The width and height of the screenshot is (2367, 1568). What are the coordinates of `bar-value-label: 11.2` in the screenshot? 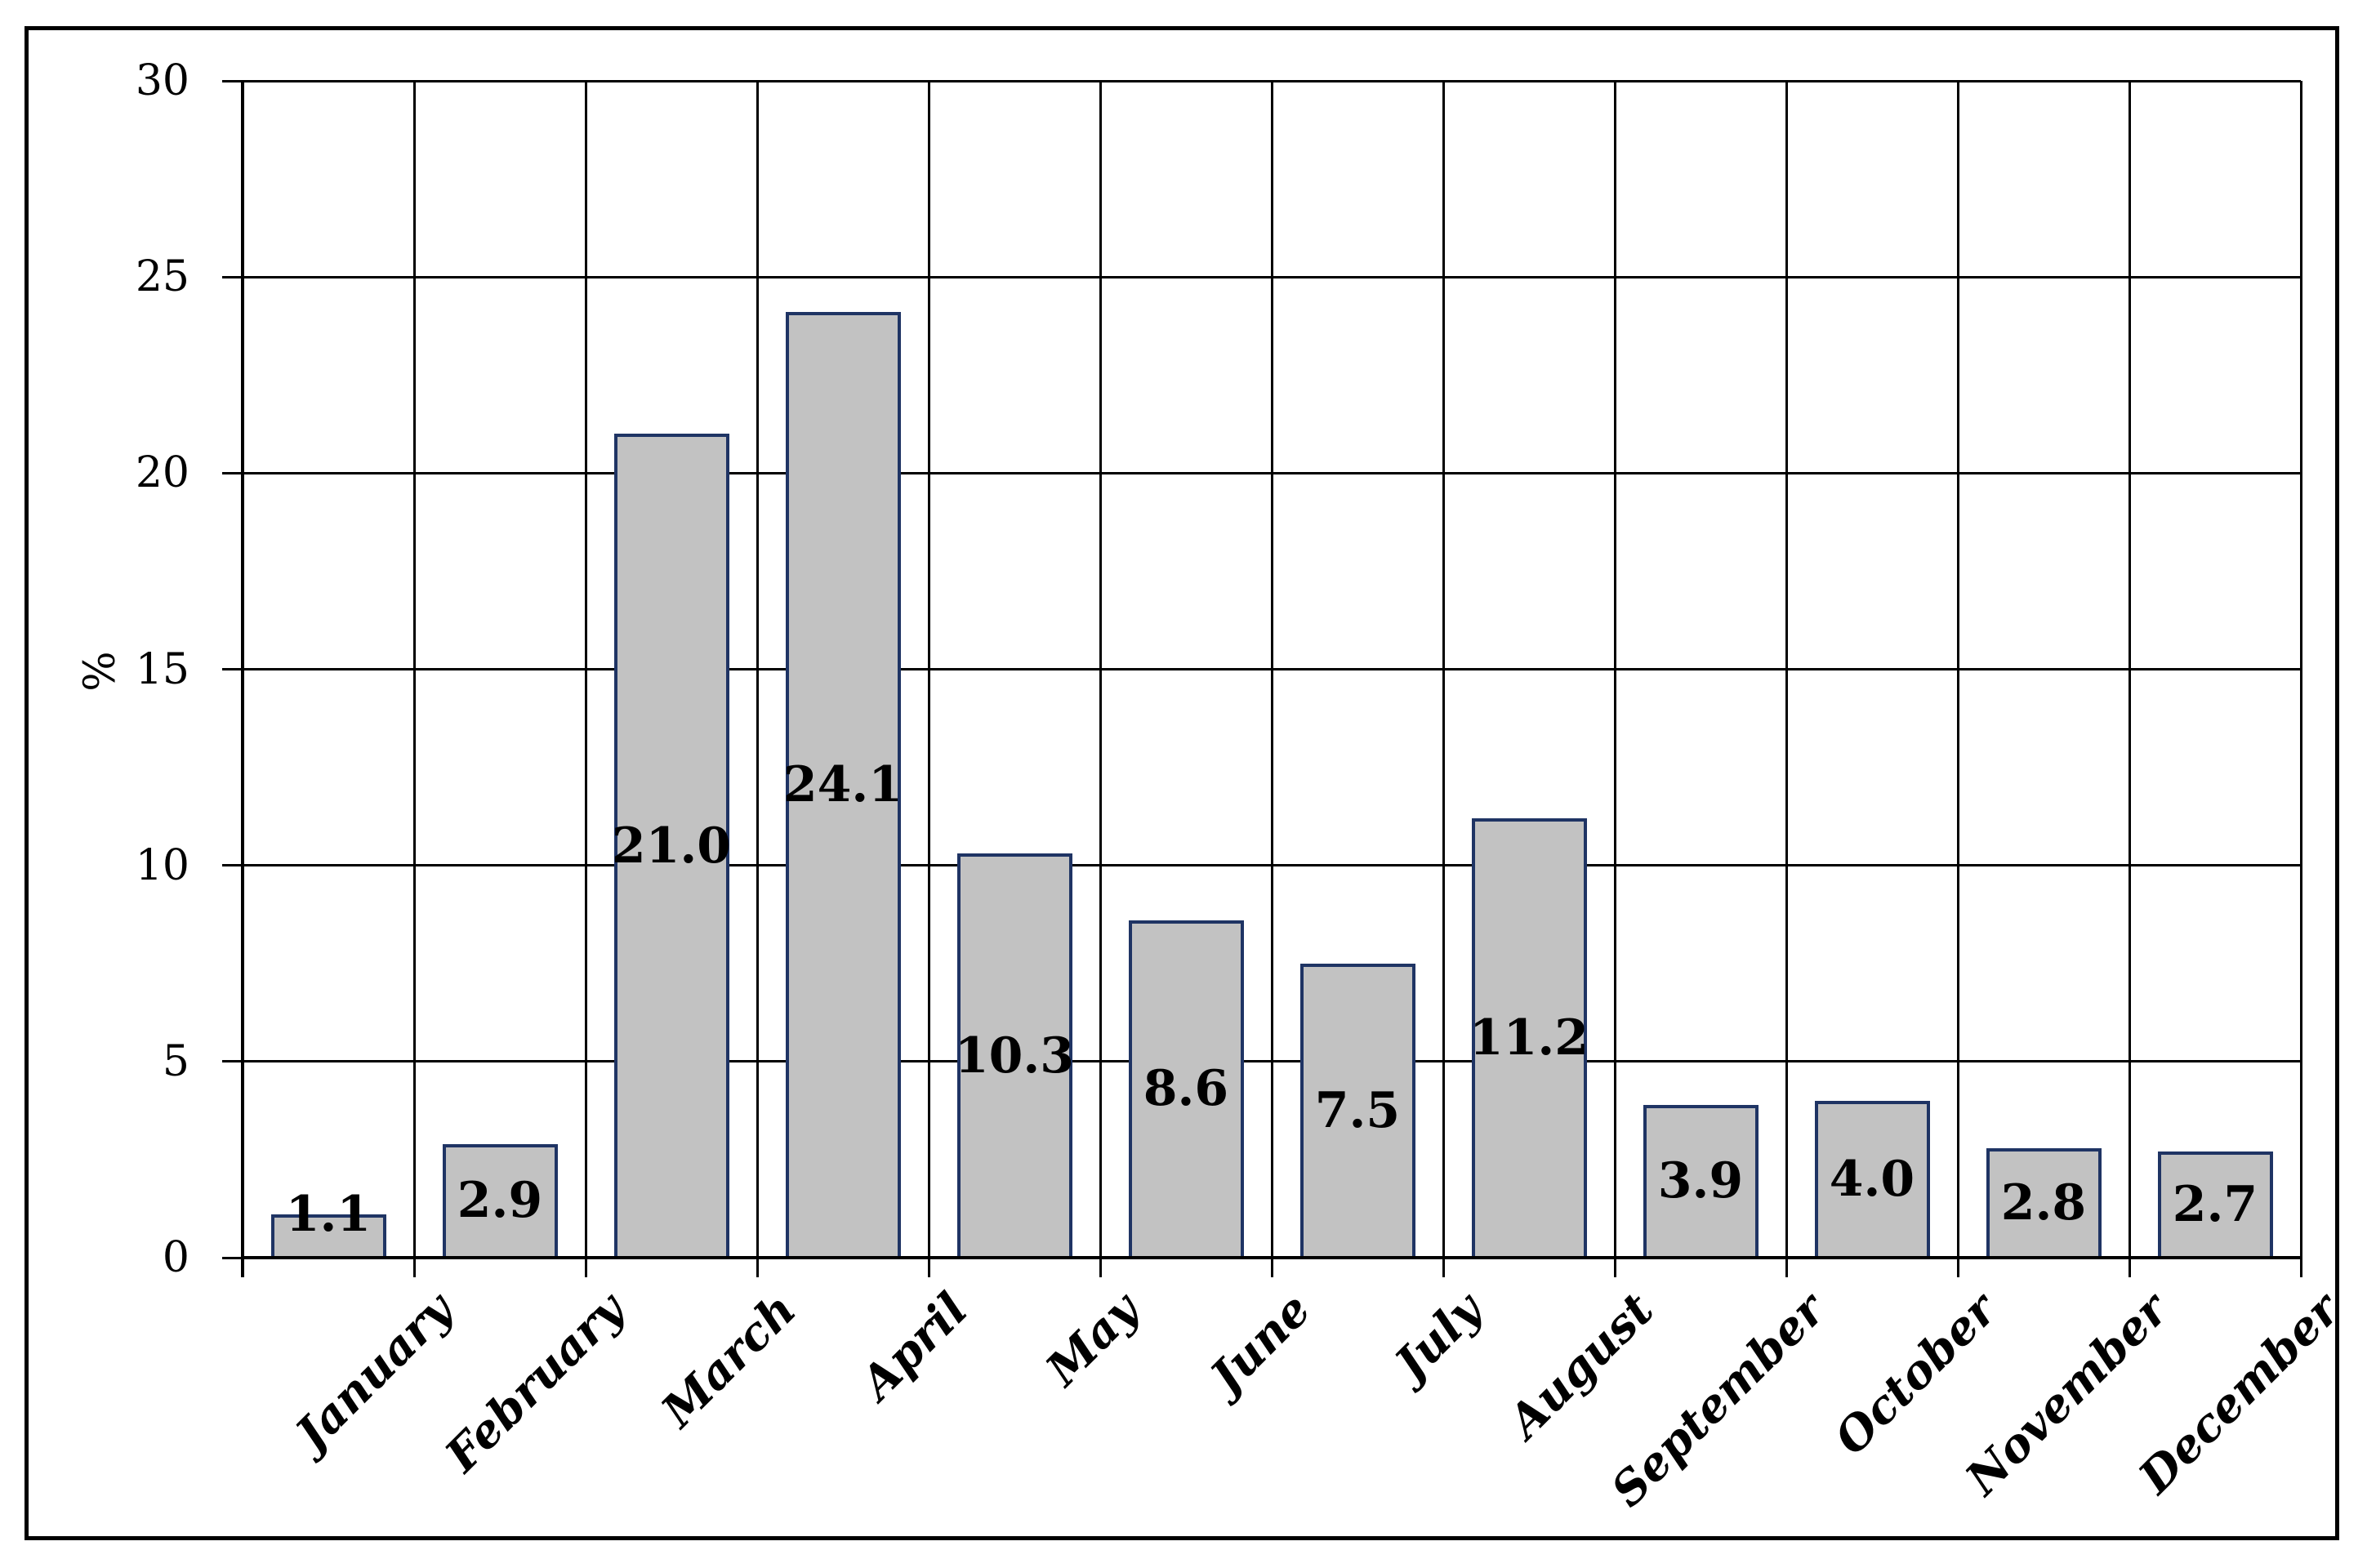 It's located at (1529, 1038).